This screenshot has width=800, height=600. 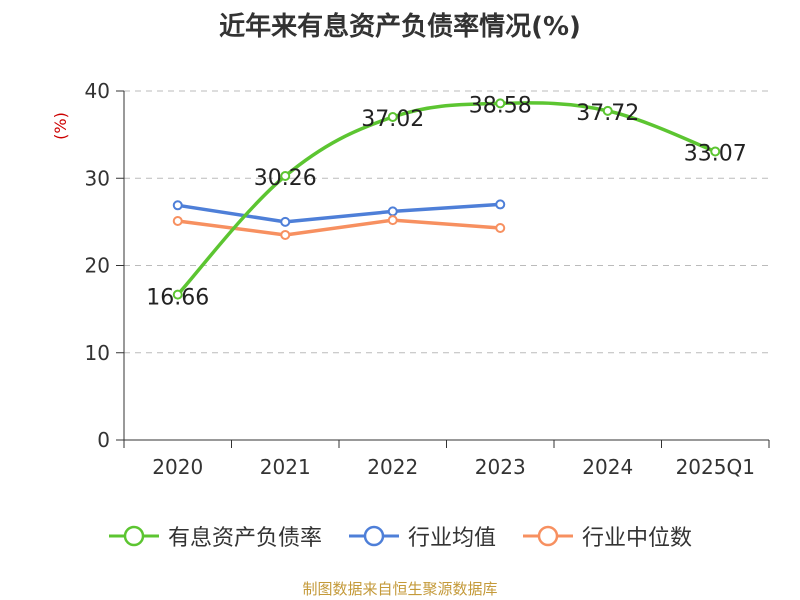 I want to click on legend: 有息资产负债率 行业均值 行业中位数, so click(x=400, y=536).